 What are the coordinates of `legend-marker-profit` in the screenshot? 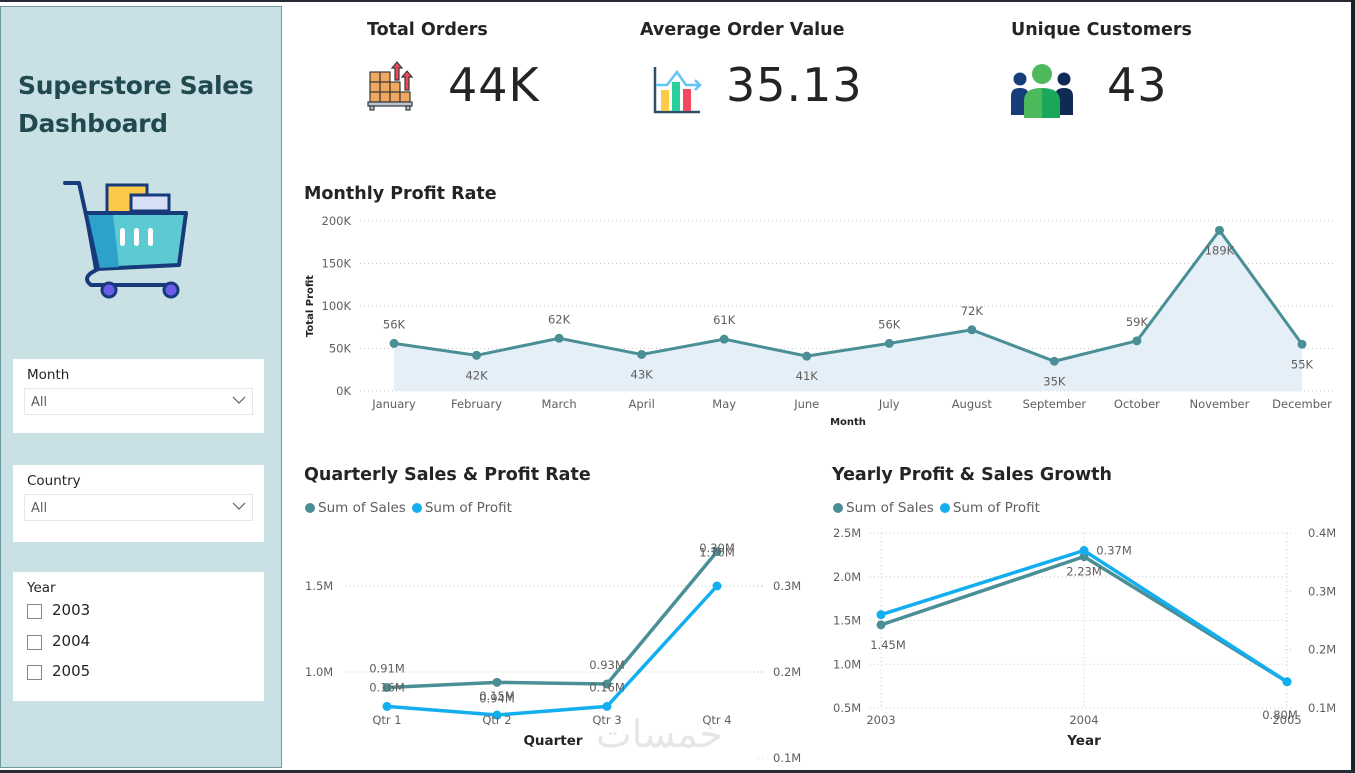 It's located at (944, 508).